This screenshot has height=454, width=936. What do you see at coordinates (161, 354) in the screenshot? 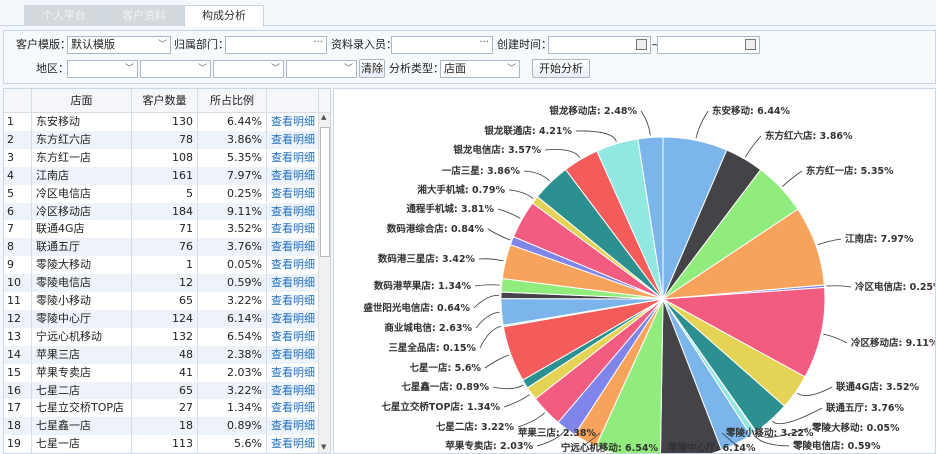
I see `table-row: 14 苹果三店 48 2.38% 查看明细` at bounding box center [161, 354].